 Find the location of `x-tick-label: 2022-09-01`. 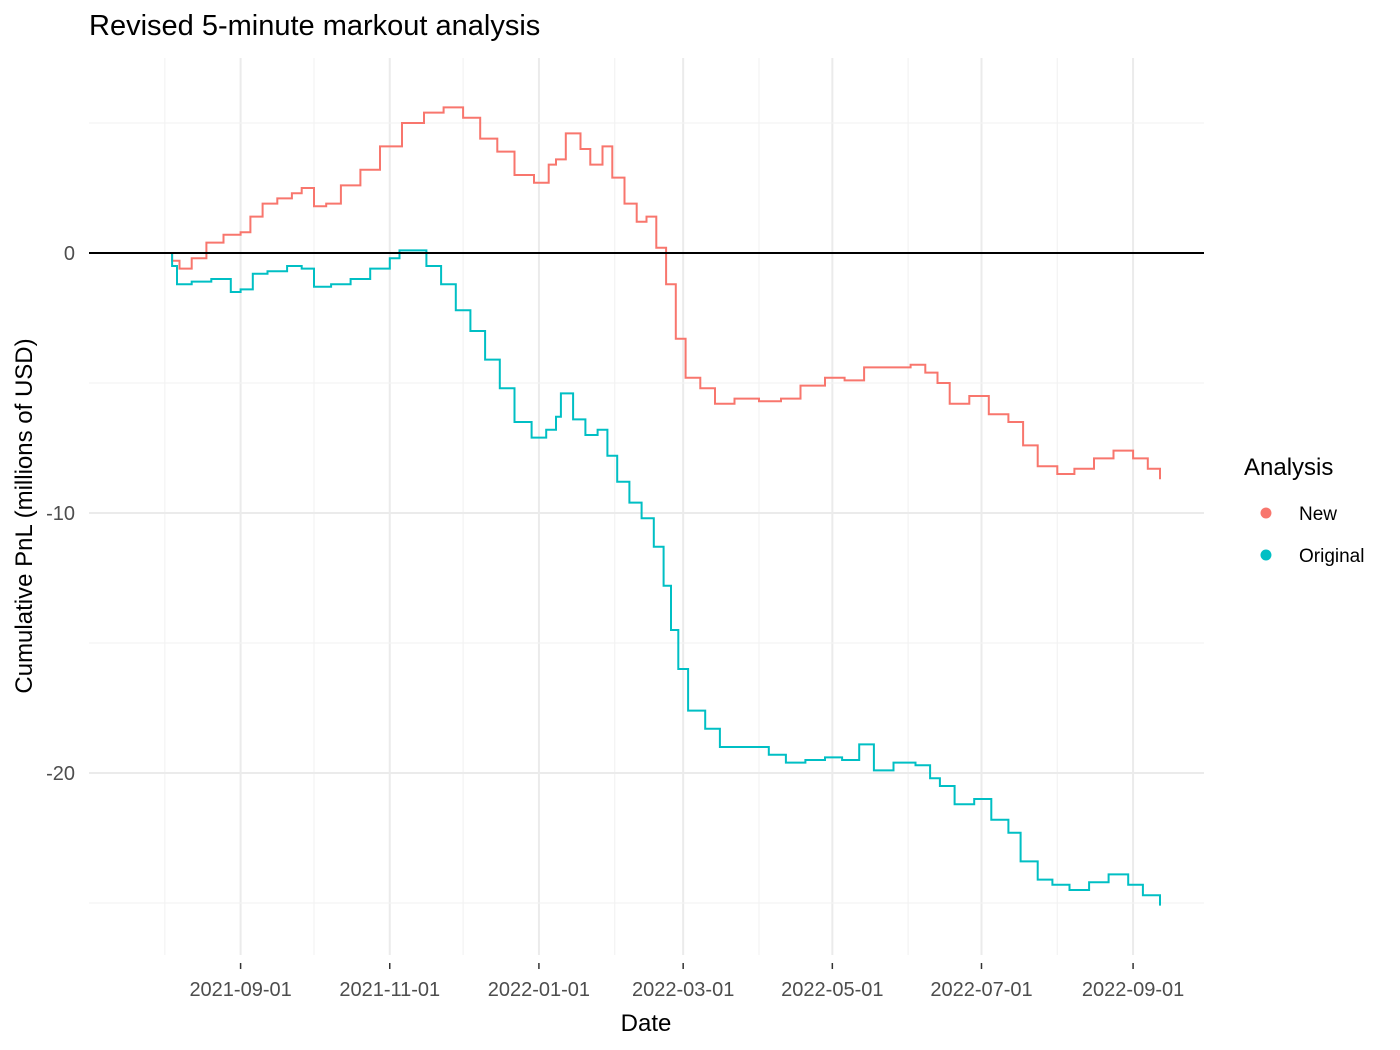

x-tick-label: 2022-09-01 is located at coordinates (1133, 990).